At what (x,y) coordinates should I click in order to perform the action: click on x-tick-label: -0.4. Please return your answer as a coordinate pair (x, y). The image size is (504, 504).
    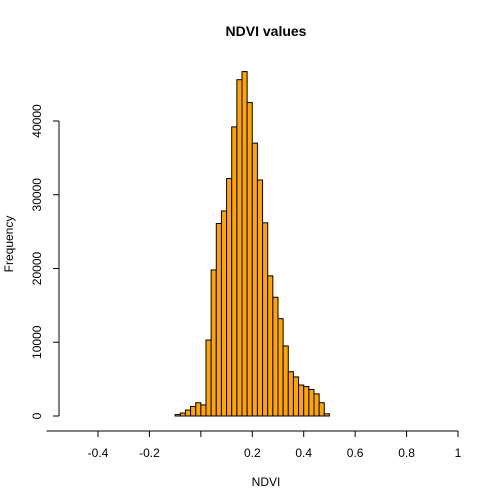
    Looking at the image, I should click on (98, 453).